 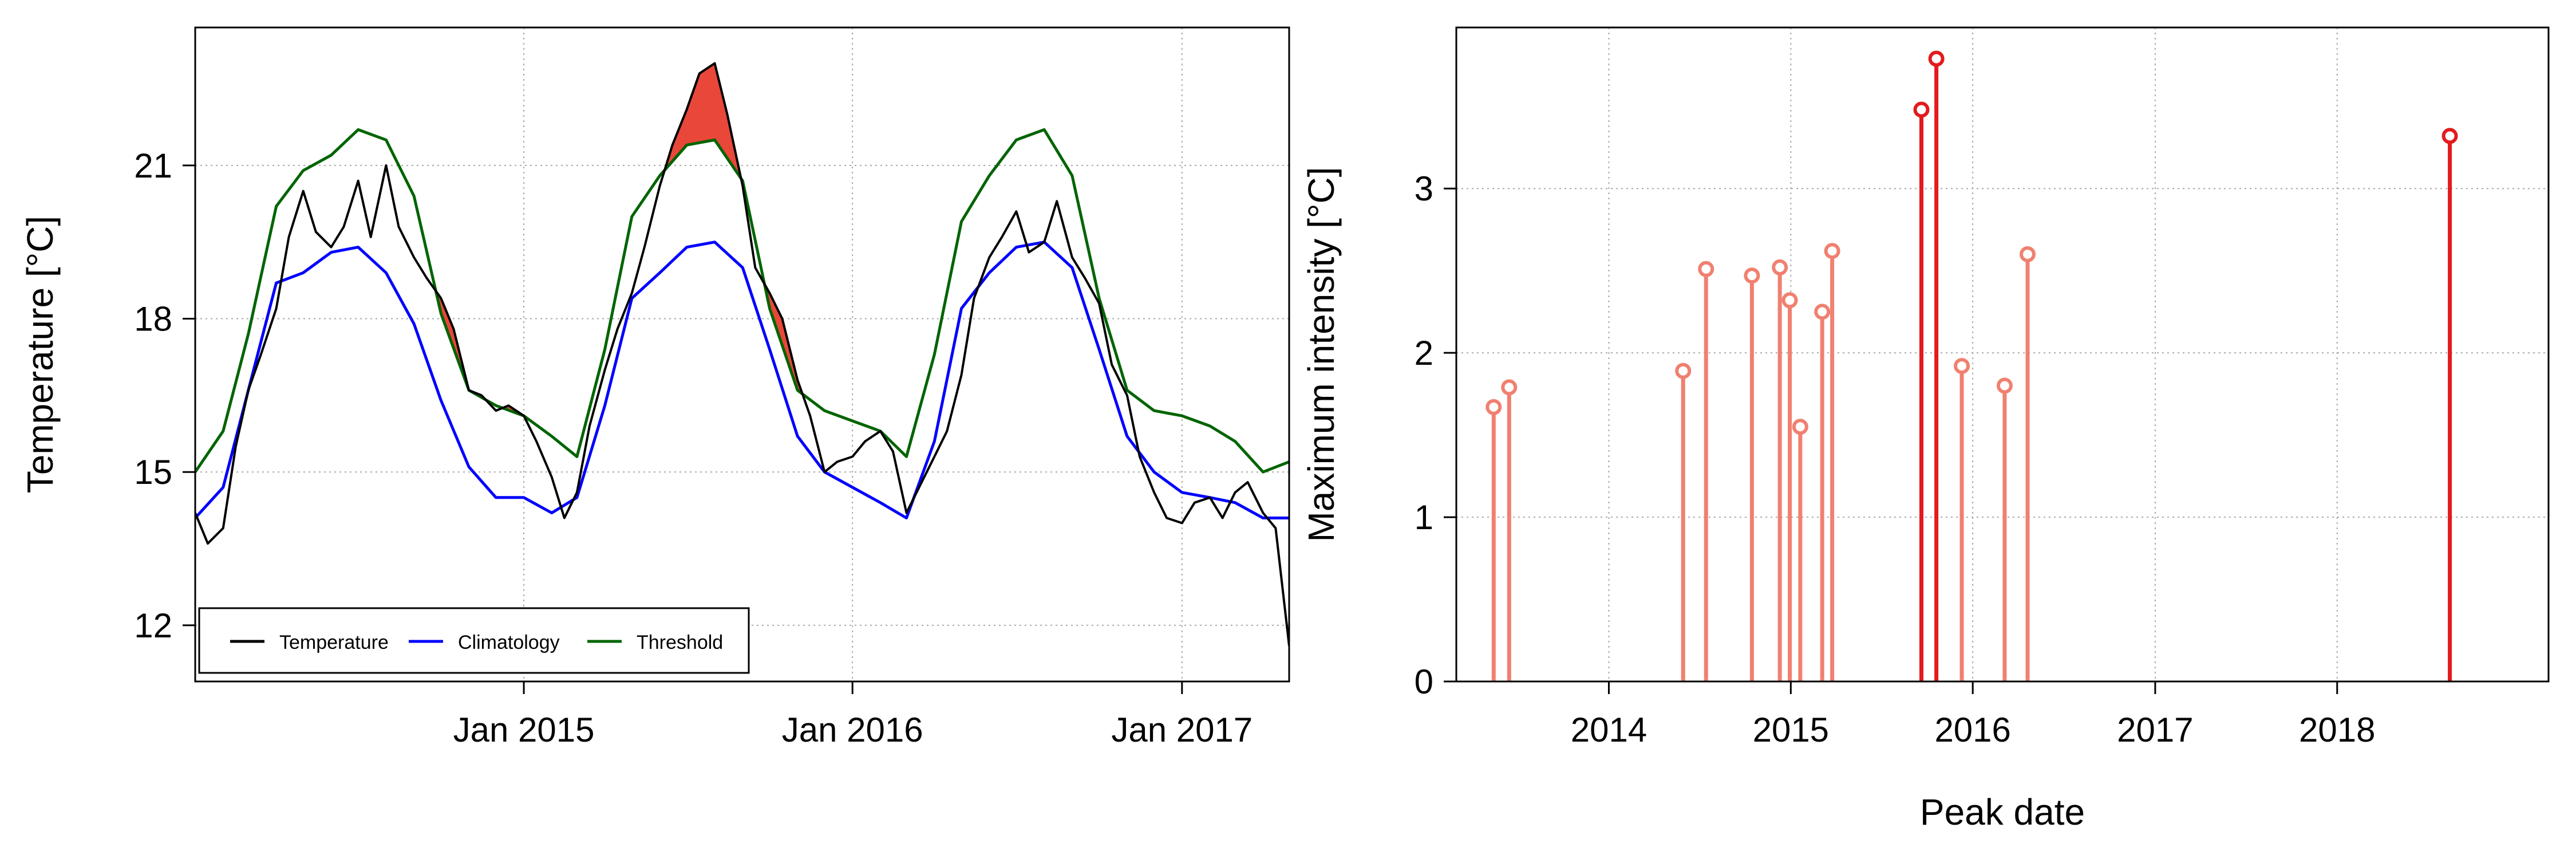 What do you see at coordinates (1424, 353) in the screenshot?
I see `y-tick-label: 2` at bounding box center [1424, 353].